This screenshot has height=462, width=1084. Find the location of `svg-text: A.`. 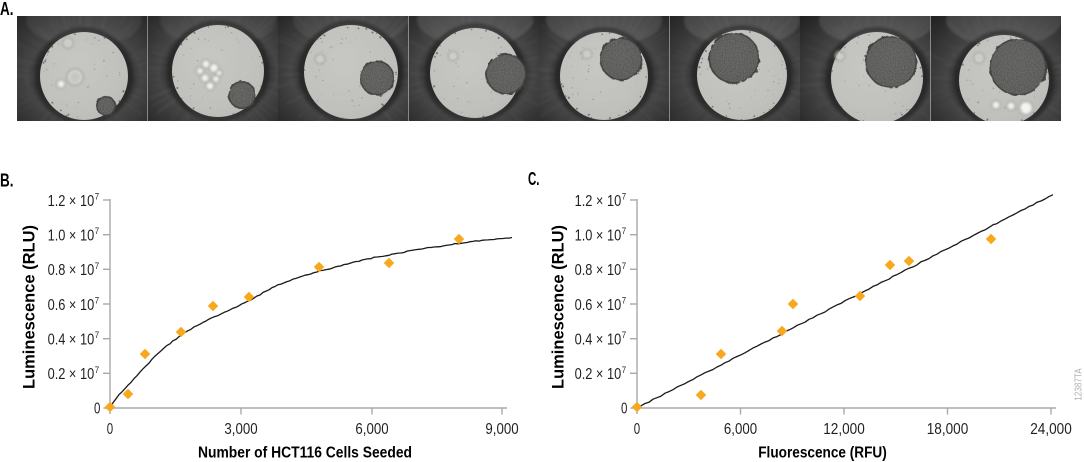

svg-text: A. is located at coordinates (7, 9).